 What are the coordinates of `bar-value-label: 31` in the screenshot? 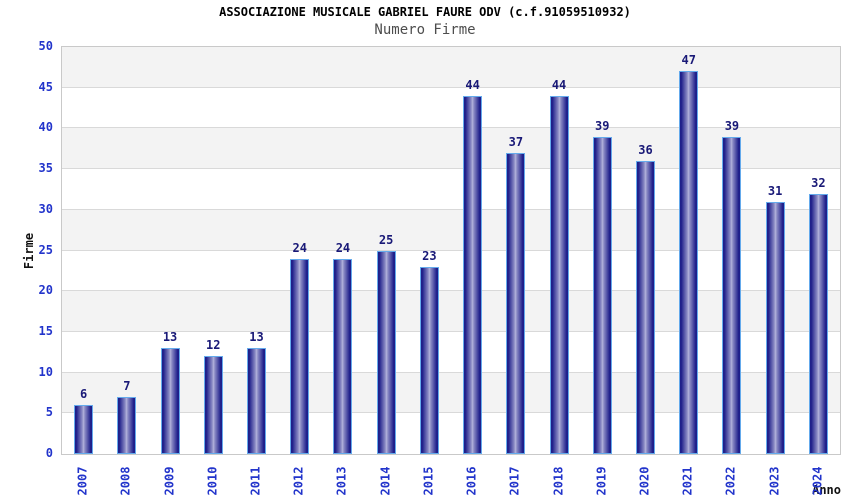 It's located at (775, 190).